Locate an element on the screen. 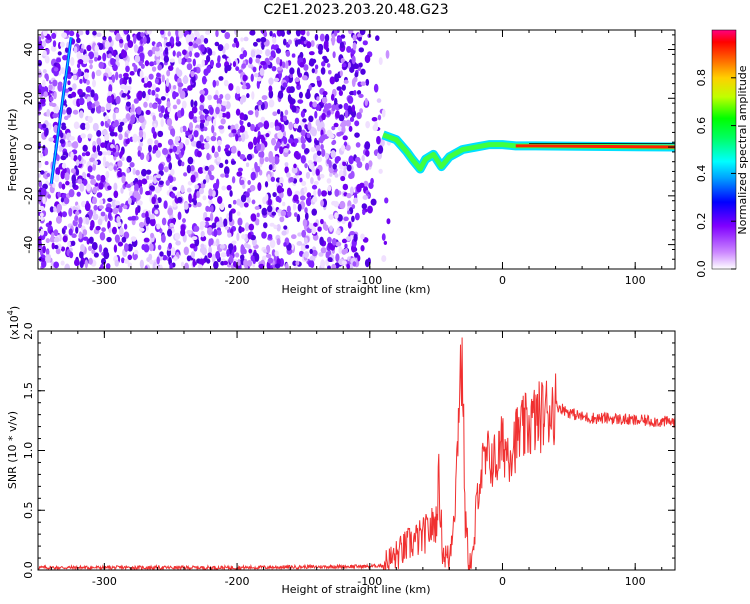 The width and height of the screenshot is (750, 604). diagonal-track-core is located at coordinates (61, 110).